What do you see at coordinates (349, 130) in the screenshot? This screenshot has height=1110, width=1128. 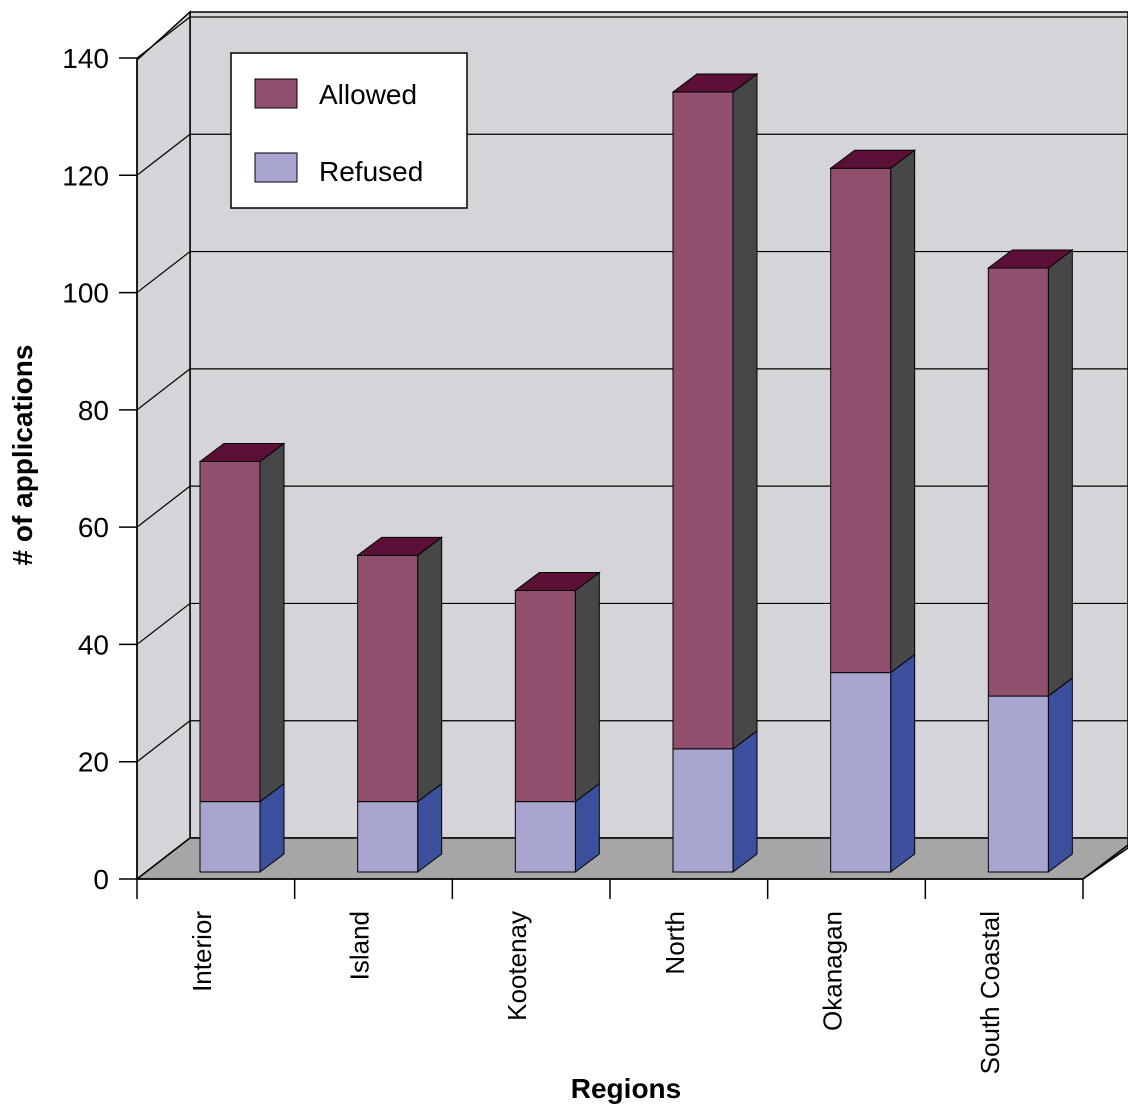 I see `legend: Allowed Refused` at bounding box center [349, 130].